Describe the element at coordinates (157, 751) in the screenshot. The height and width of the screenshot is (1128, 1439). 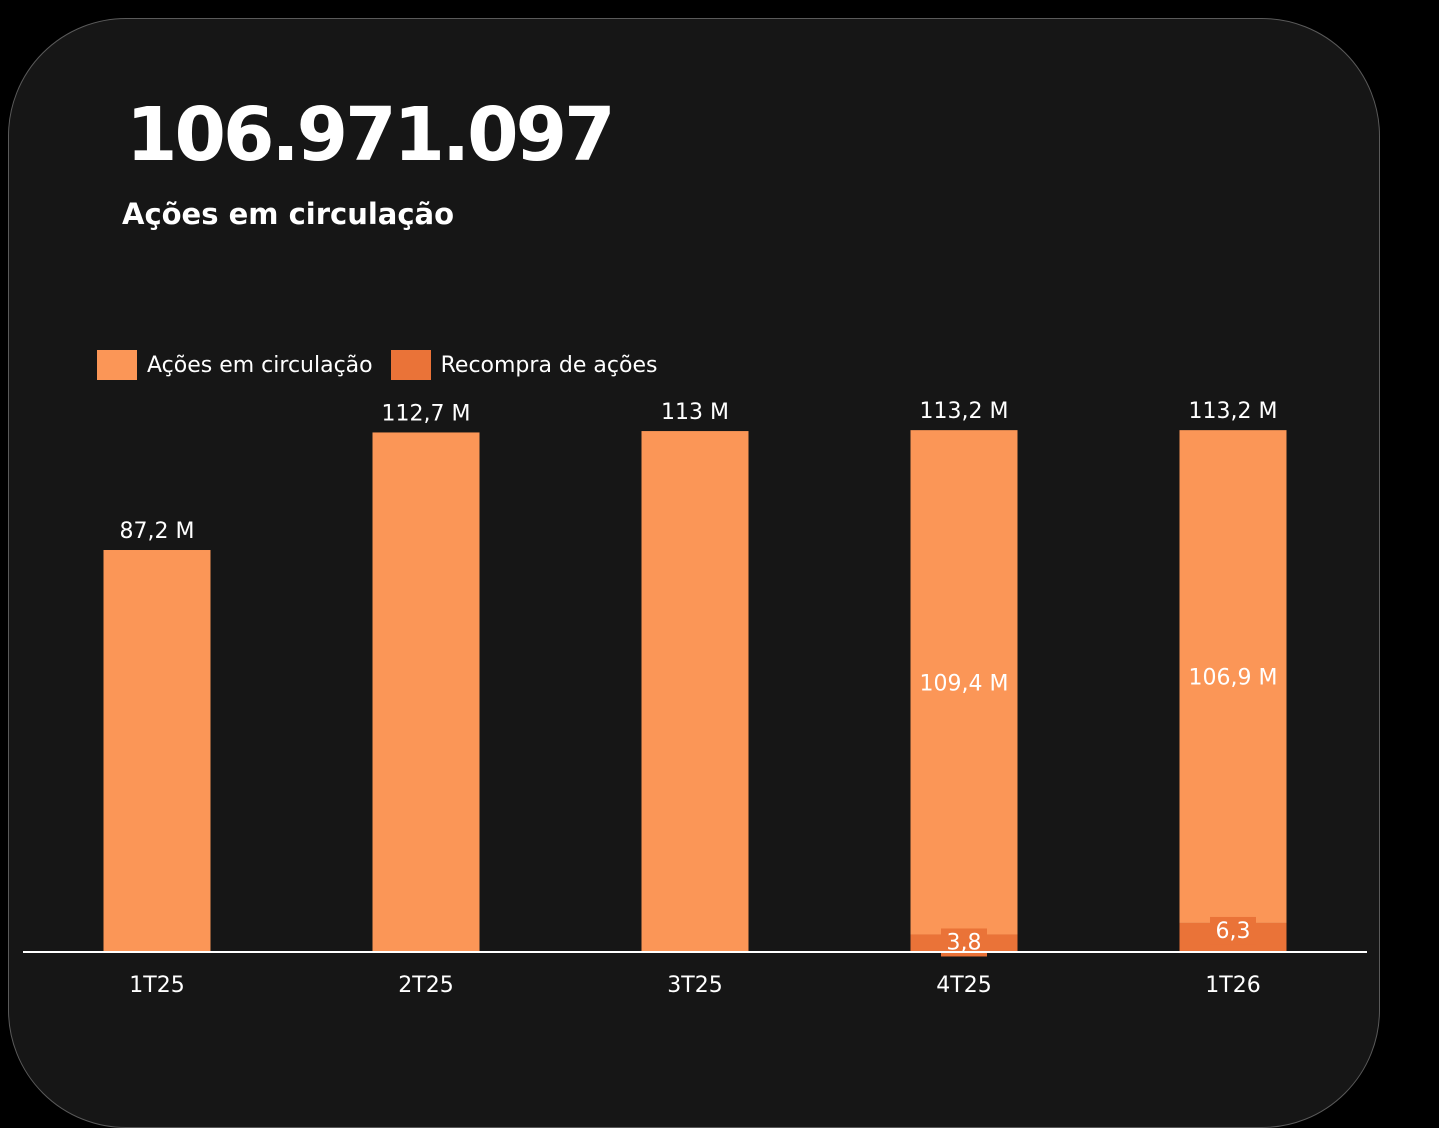
I see `bar-acoes-1T25` at that location.